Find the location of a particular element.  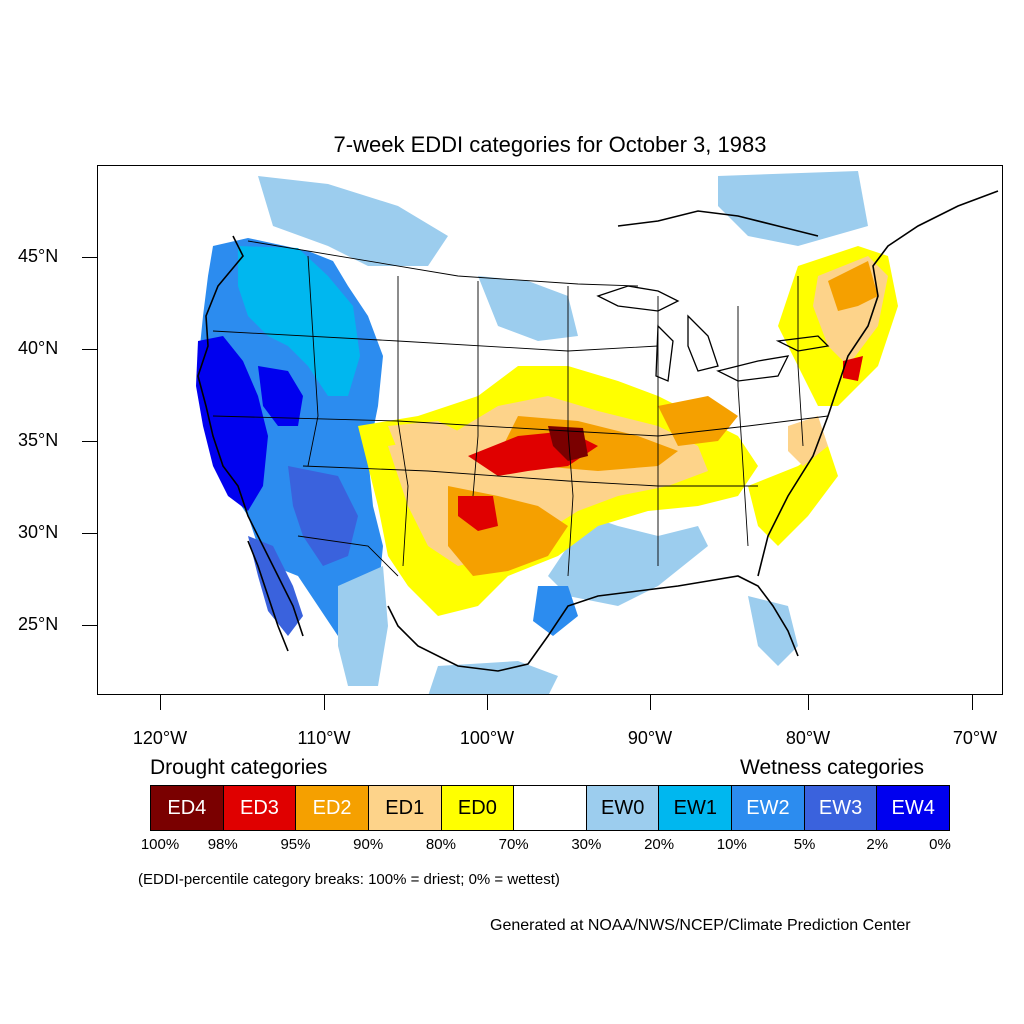

region-southwest-ew3 is located at coordinates (323, 516).